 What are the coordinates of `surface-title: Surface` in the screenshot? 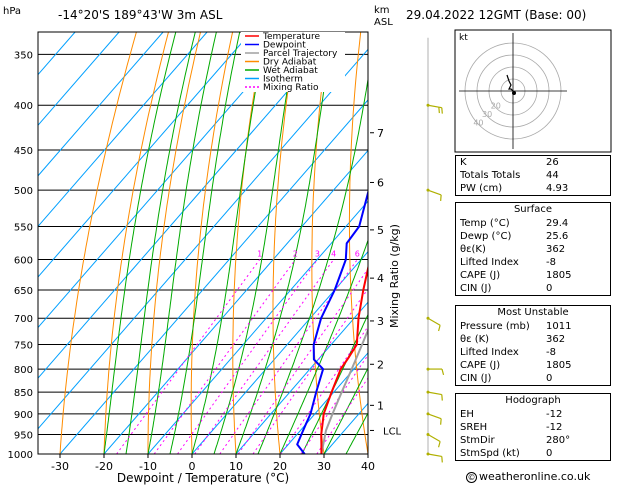 It's located at (533, 209).